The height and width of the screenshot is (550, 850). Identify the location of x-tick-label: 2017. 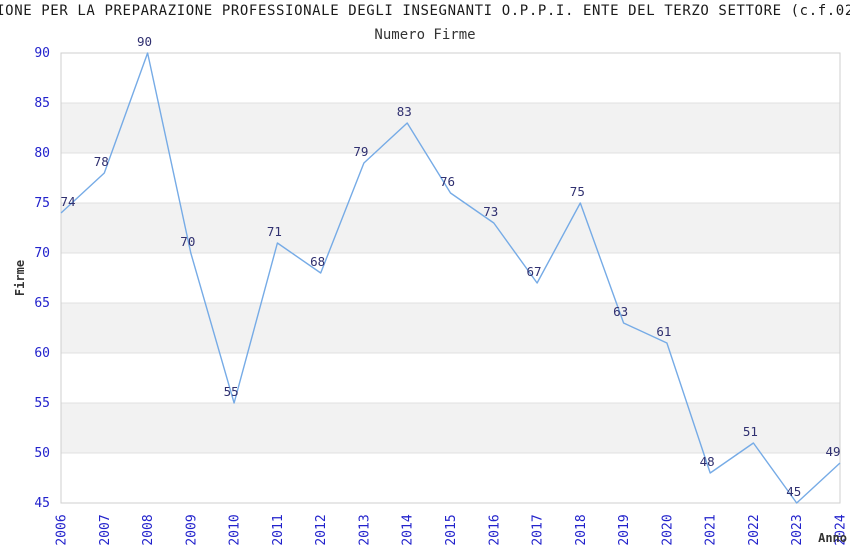
(538, 529).